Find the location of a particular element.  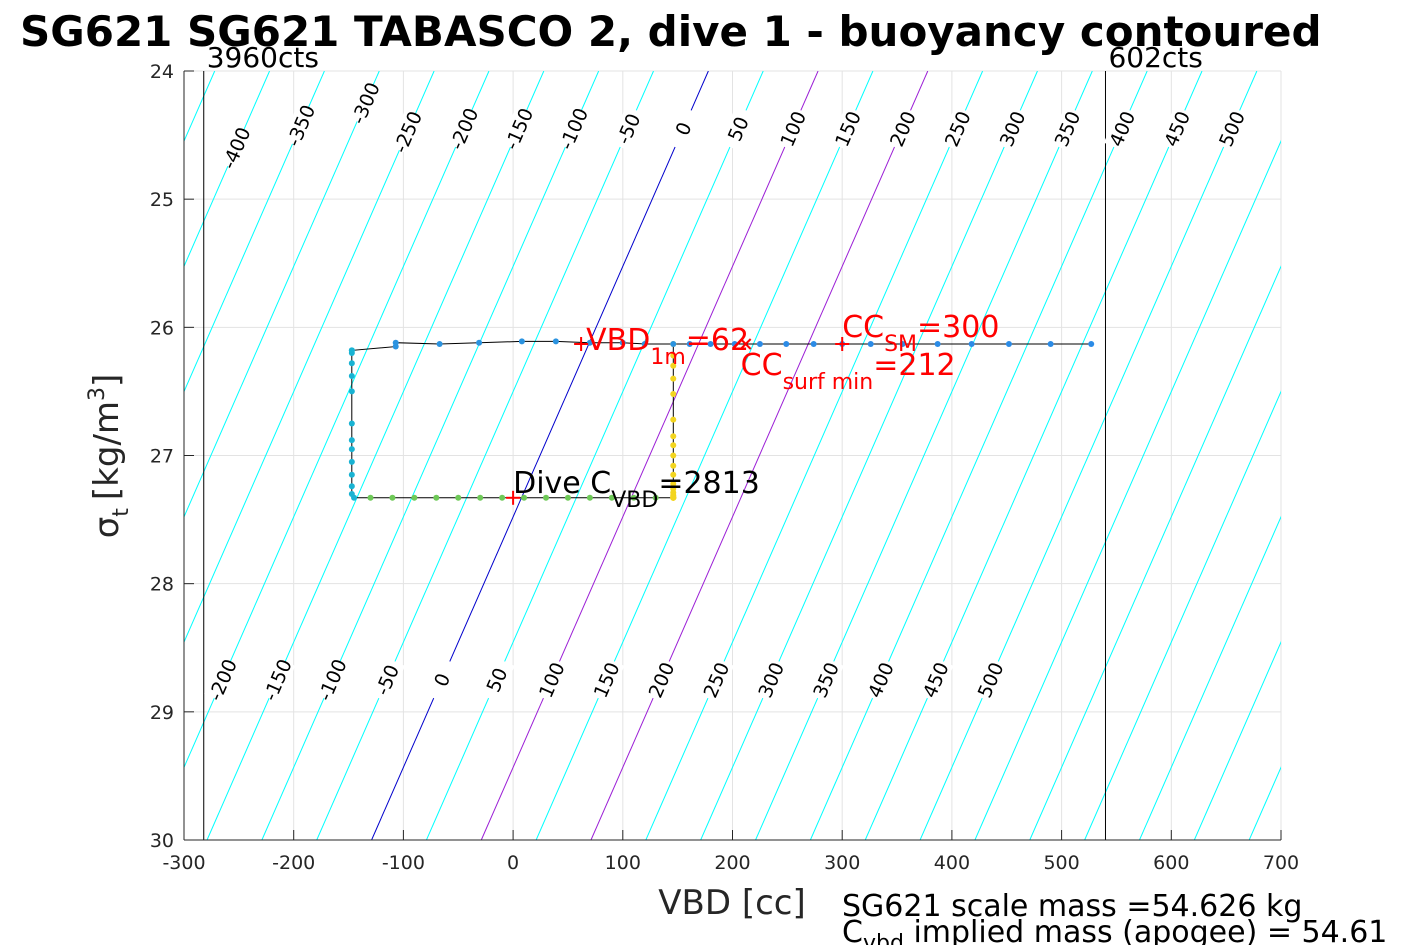

x-tick-label: 400 is located at coordinates (952, 863).